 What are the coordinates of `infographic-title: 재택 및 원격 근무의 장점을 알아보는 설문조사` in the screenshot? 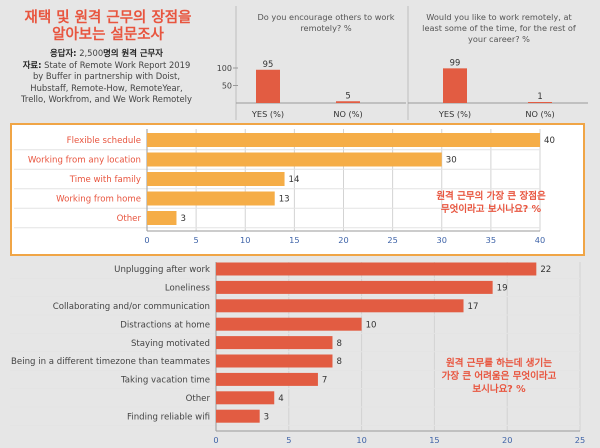 It's located at (108, 27).